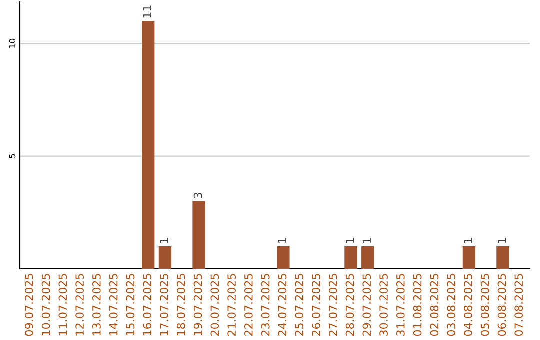  Describe the element at coordinates (316, 305) in the screenshot. I see `x-tick-label: 26.07.2025` at that location.